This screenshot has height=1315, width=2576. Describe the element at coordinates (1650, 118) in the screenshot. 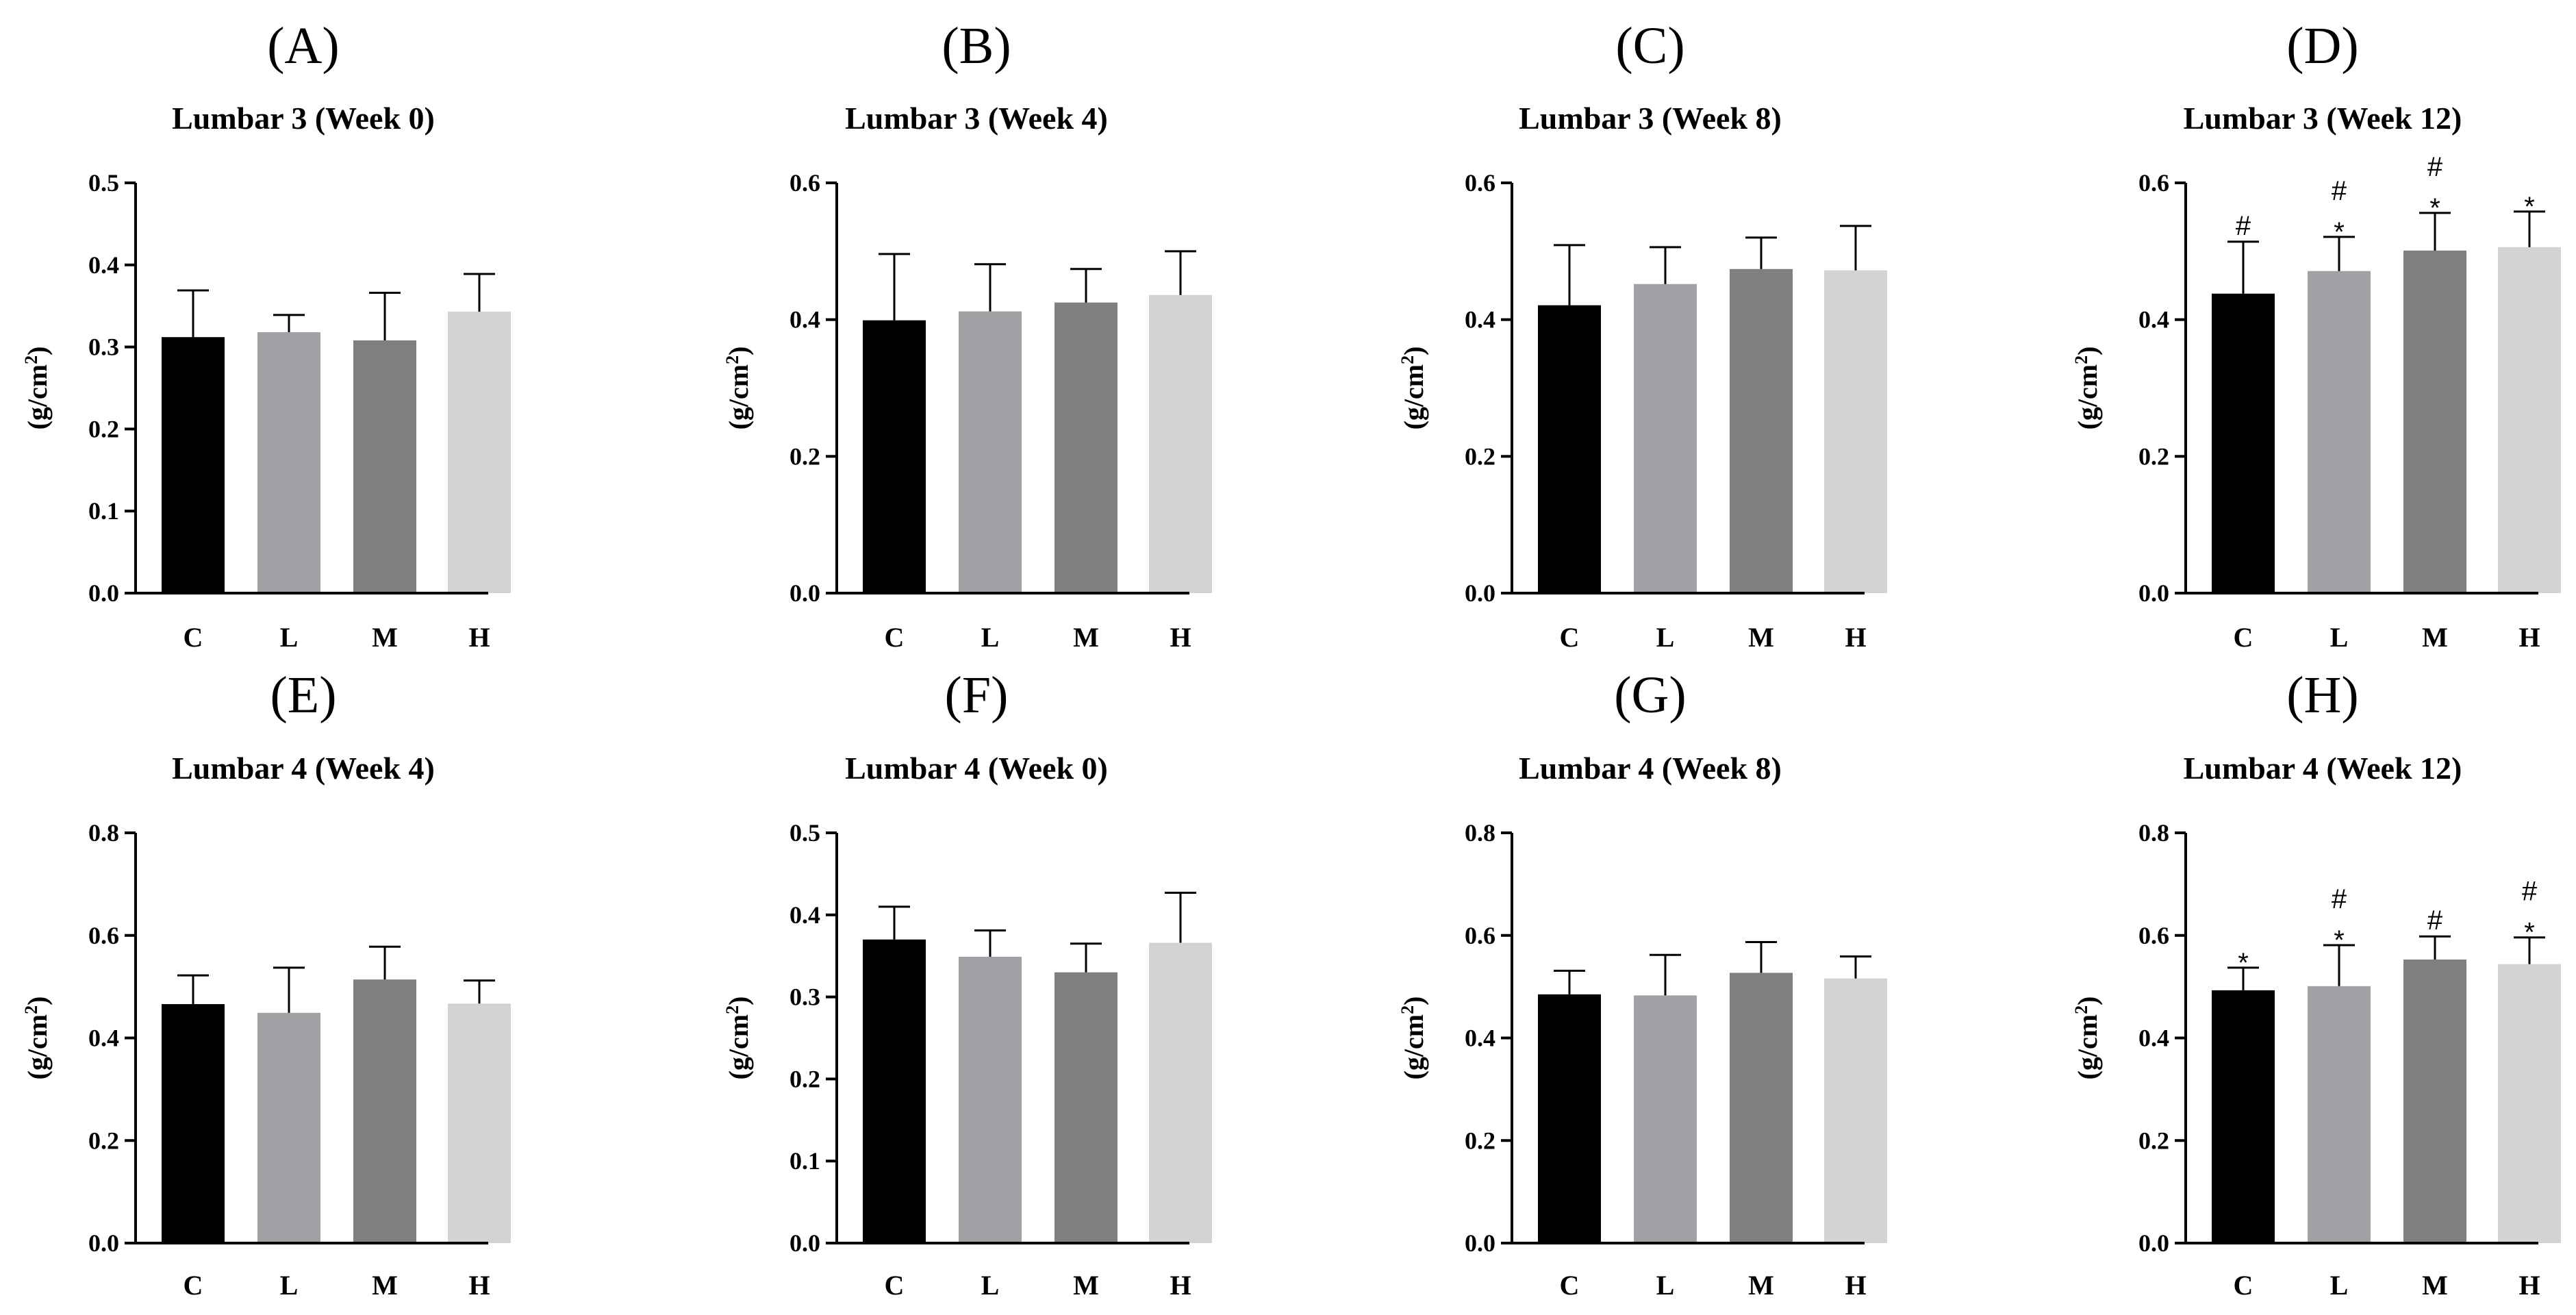

I see `panel-title: Lumbar 3 (Week 8)` at that location.